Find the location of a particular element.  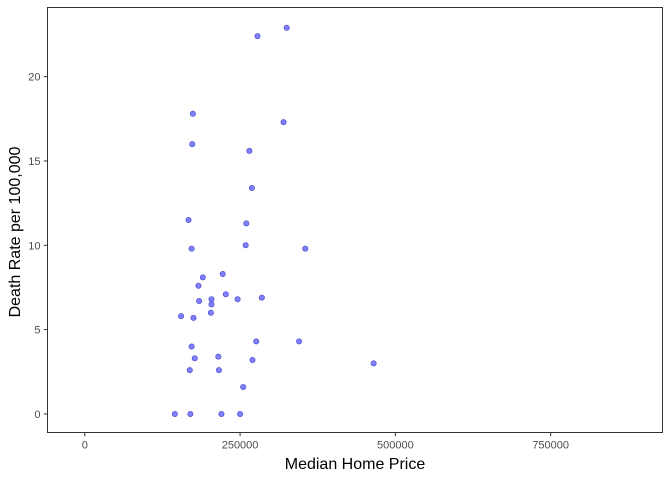

x-axis-ticks: 0 250000 500000 750000 is located at coordinates (325, 442).